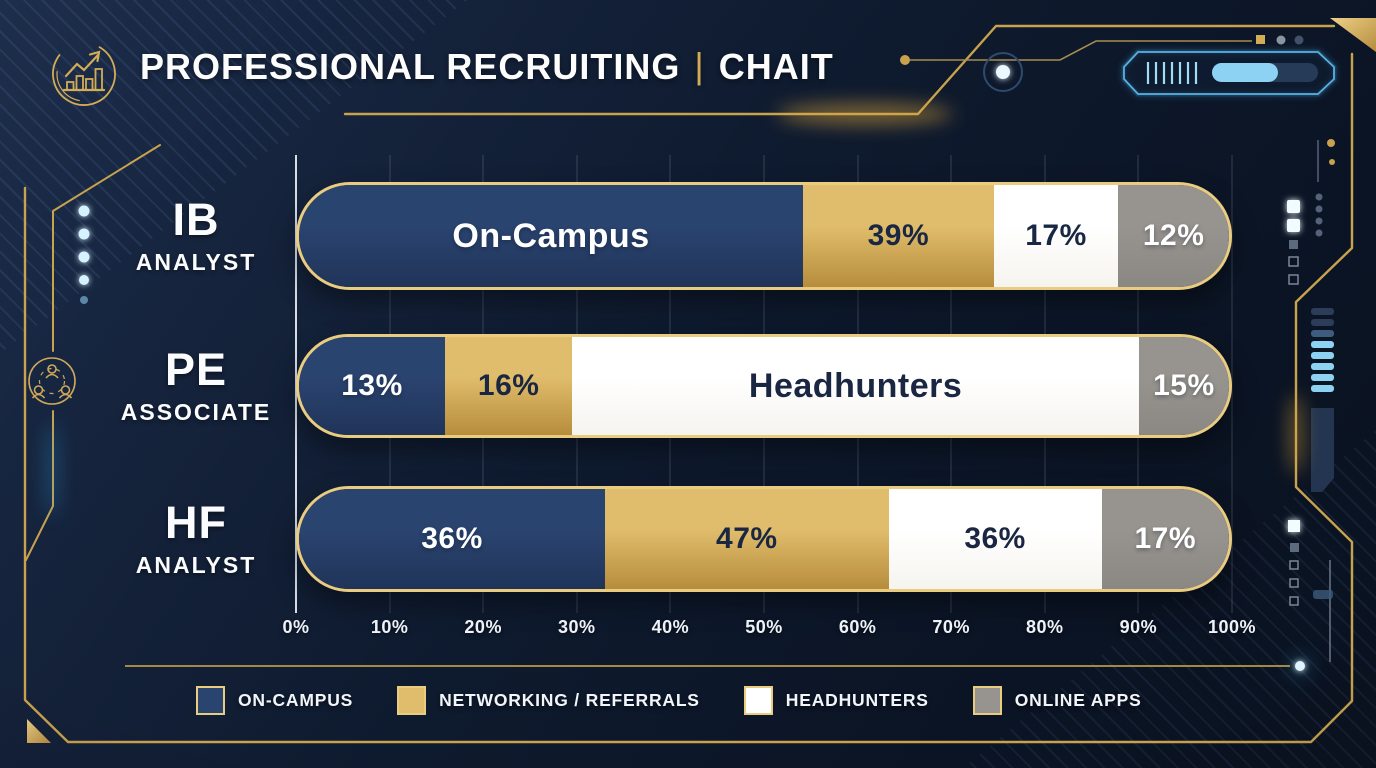  I want to click on segment-label: On-Campus, so click(551, 235).